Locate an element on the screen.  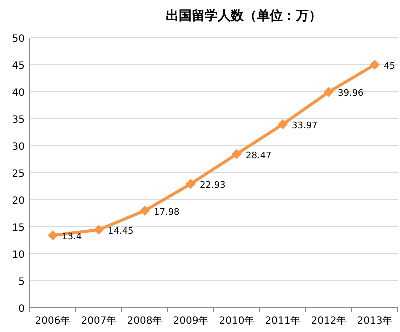
x-tick-label: 2013年 is located at coordinates (375, 321).